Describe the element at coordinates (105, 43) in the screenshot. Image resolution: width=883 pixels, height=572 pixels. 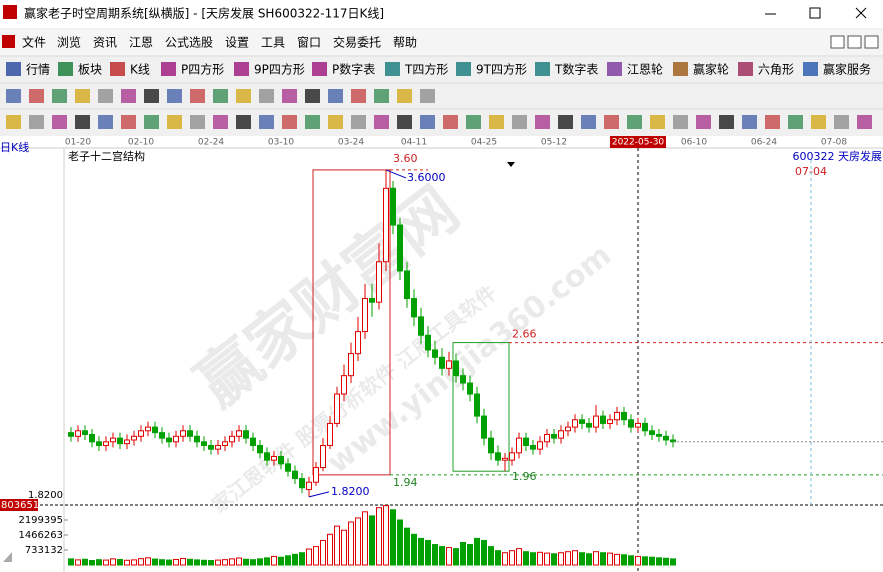
I see `menu-item: 资讯` at that location.